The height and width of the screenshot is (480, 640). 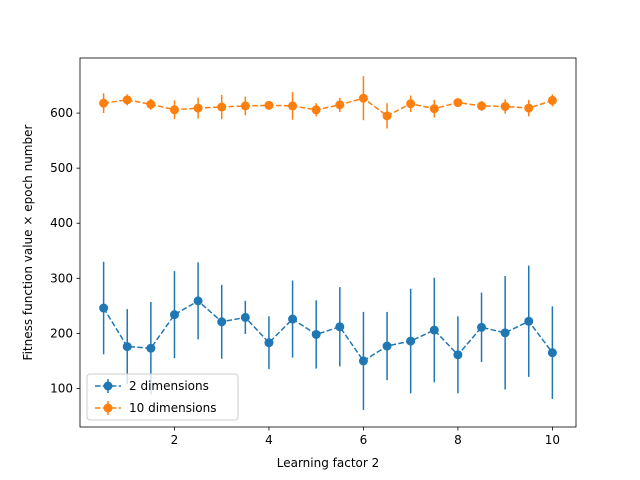 What do you see at coordinates (269, 440) in the screenshot?
I see `x-tick-label: 4` at bounding box center [269, 440].